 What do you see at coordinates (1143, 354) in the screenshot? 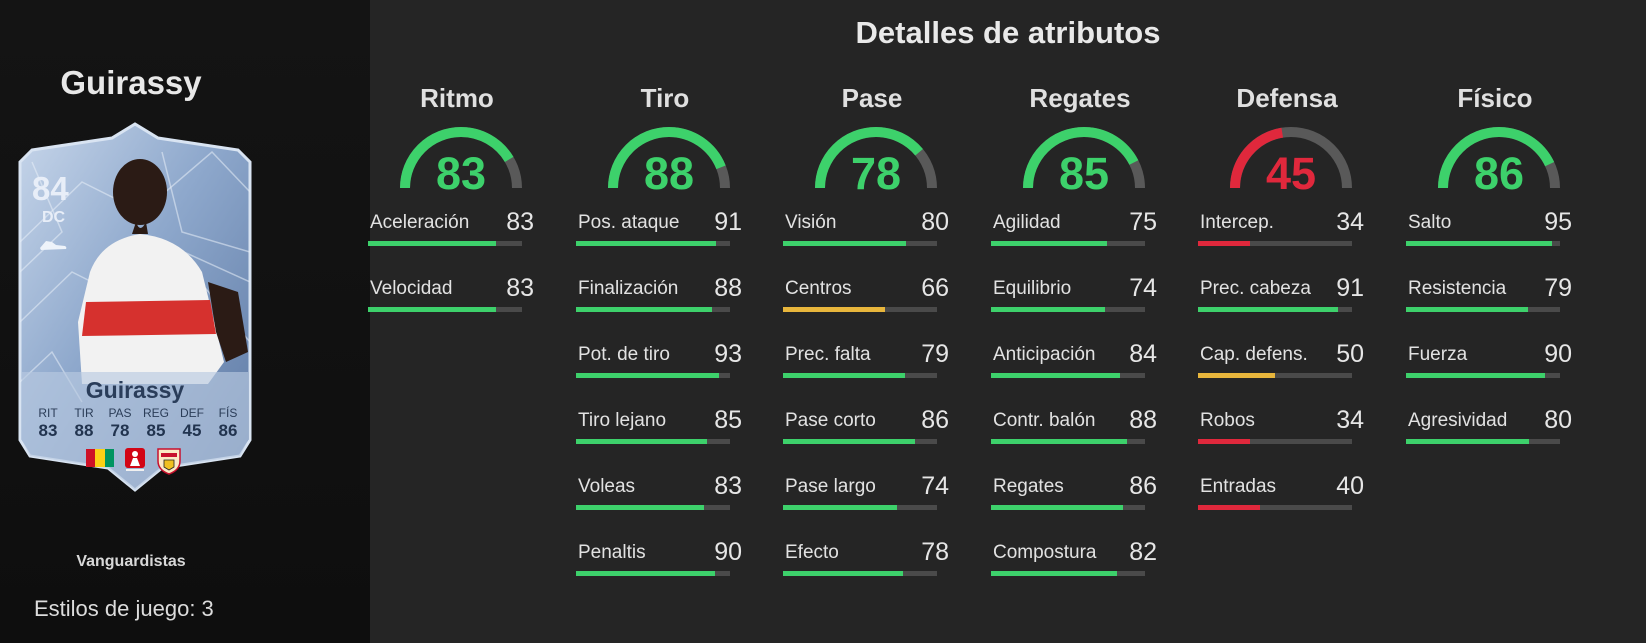
I see `attribute-value: 84` at bounding box center [1143, 354].